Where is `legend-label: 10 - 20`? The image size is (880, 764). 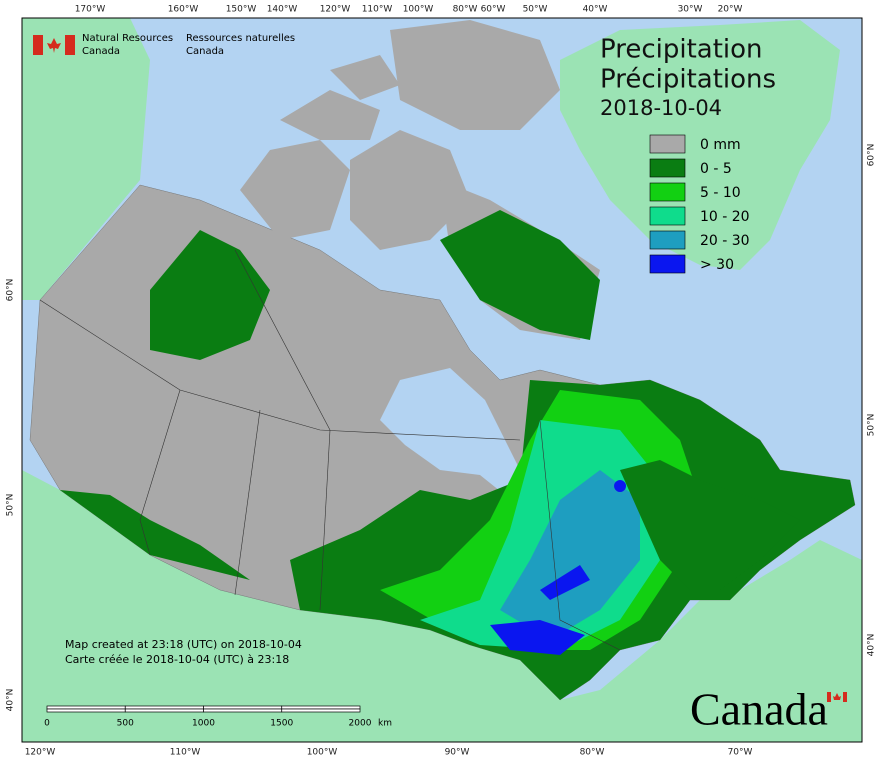
legend-label: 10 - 20 is located at coordinates (725, 217).